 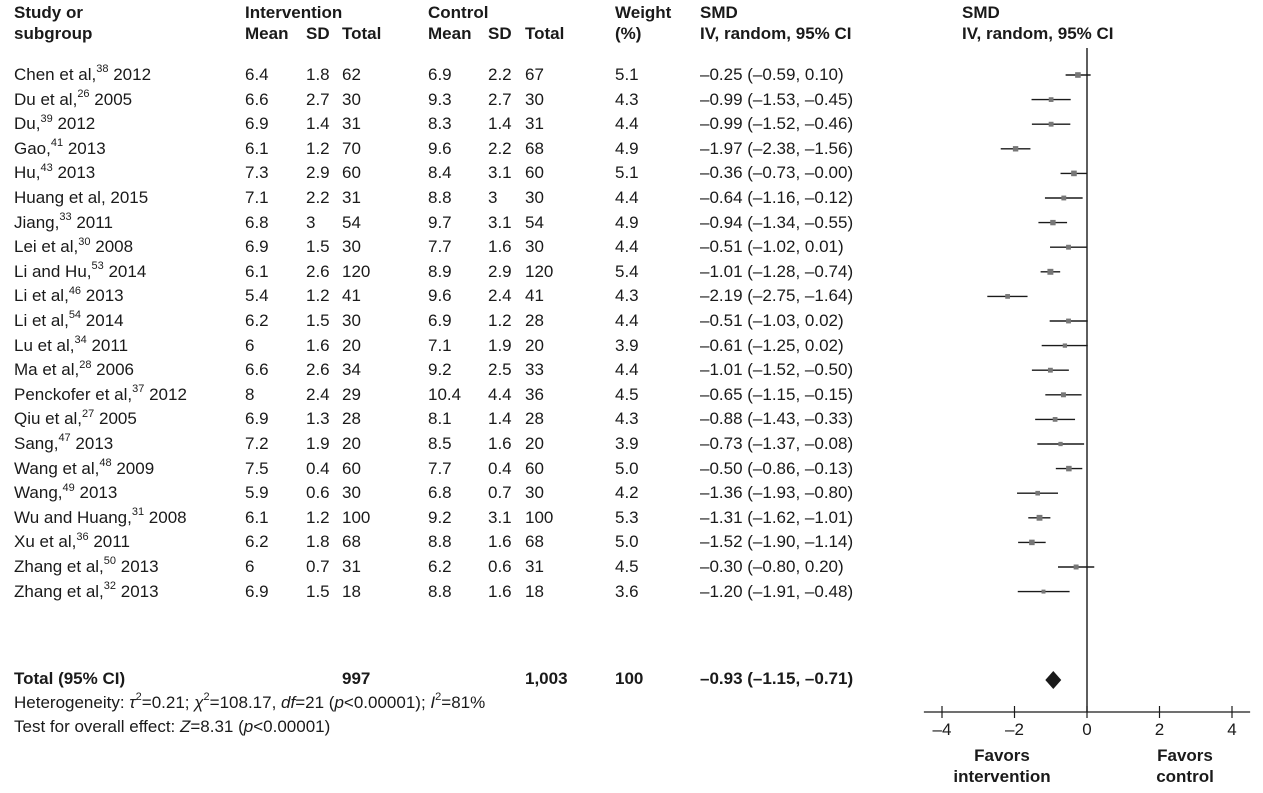 What do you see at coordinates (64, 442) in the screenshot?
I see `study-name: Sang,47 2013` at bounding box center [64, 442].